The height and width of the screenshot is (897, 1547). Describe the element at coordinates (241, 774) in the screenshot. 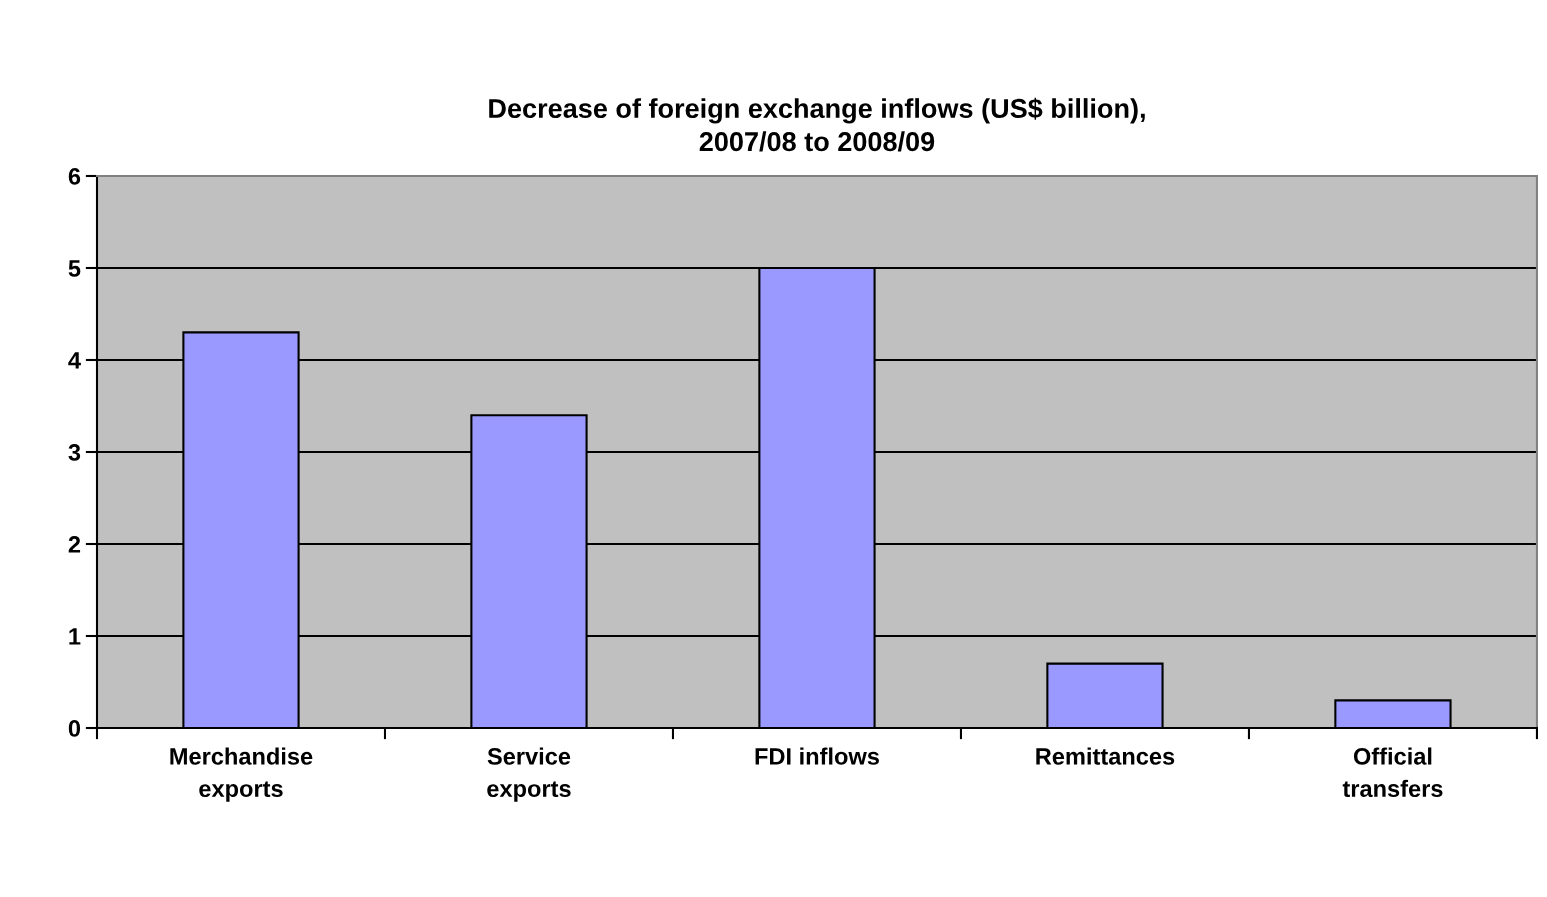

I see `x-tick-label: Merchandise exports` at that location.